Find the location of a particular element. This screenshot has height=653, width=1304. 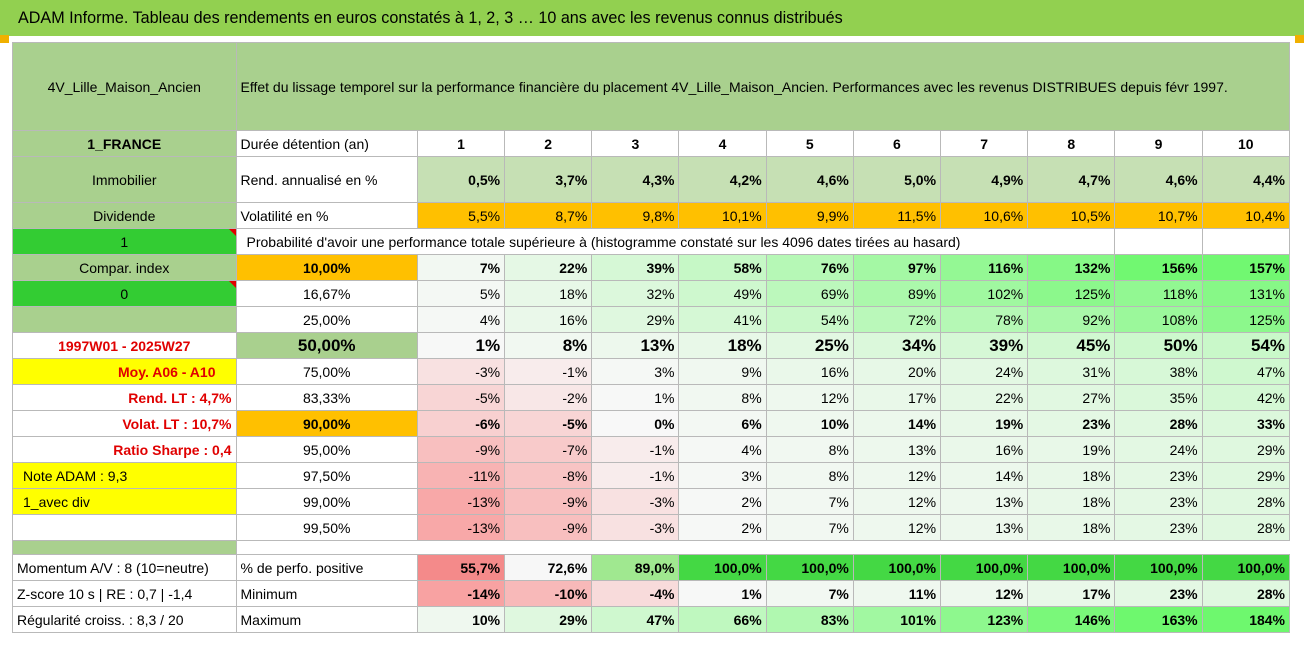

probability-row: 0 16,67% 5% 18% 32% 49% 69% 89% 102% 125% 118% 131% is located at coordinates (651, 293).